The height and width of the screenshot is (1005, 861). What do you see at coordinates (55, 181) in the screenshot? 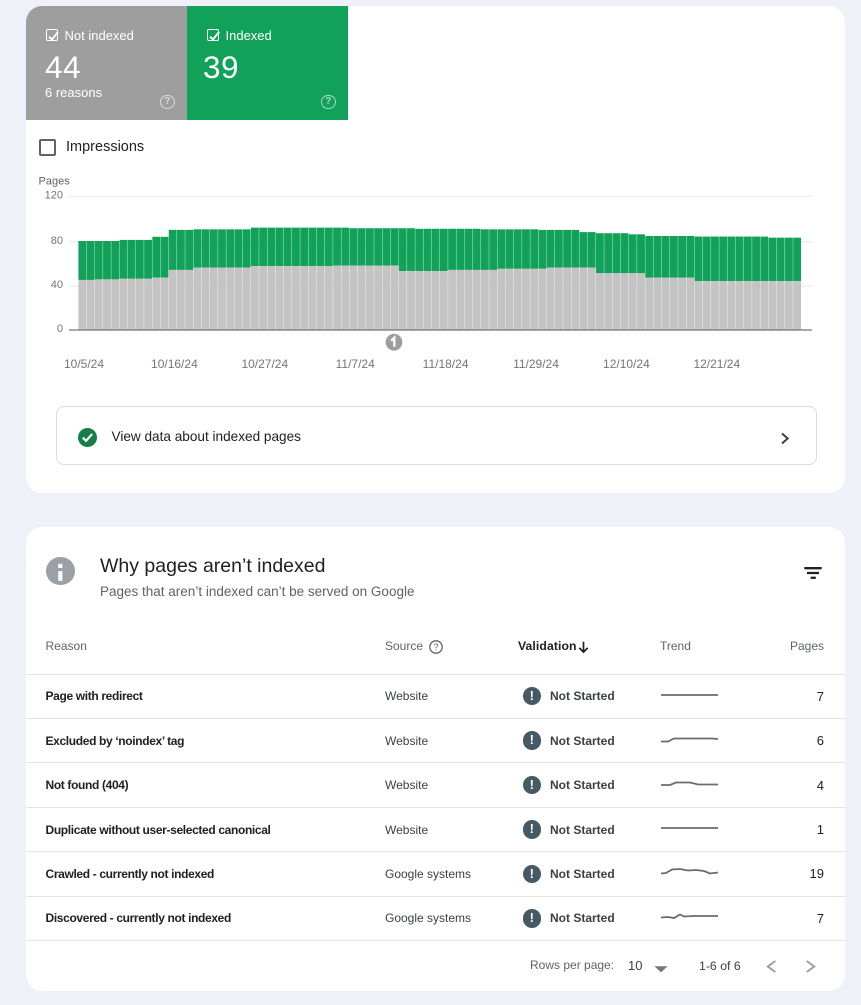
I see `svg-text: Pages` at bounding box center [55, 181].